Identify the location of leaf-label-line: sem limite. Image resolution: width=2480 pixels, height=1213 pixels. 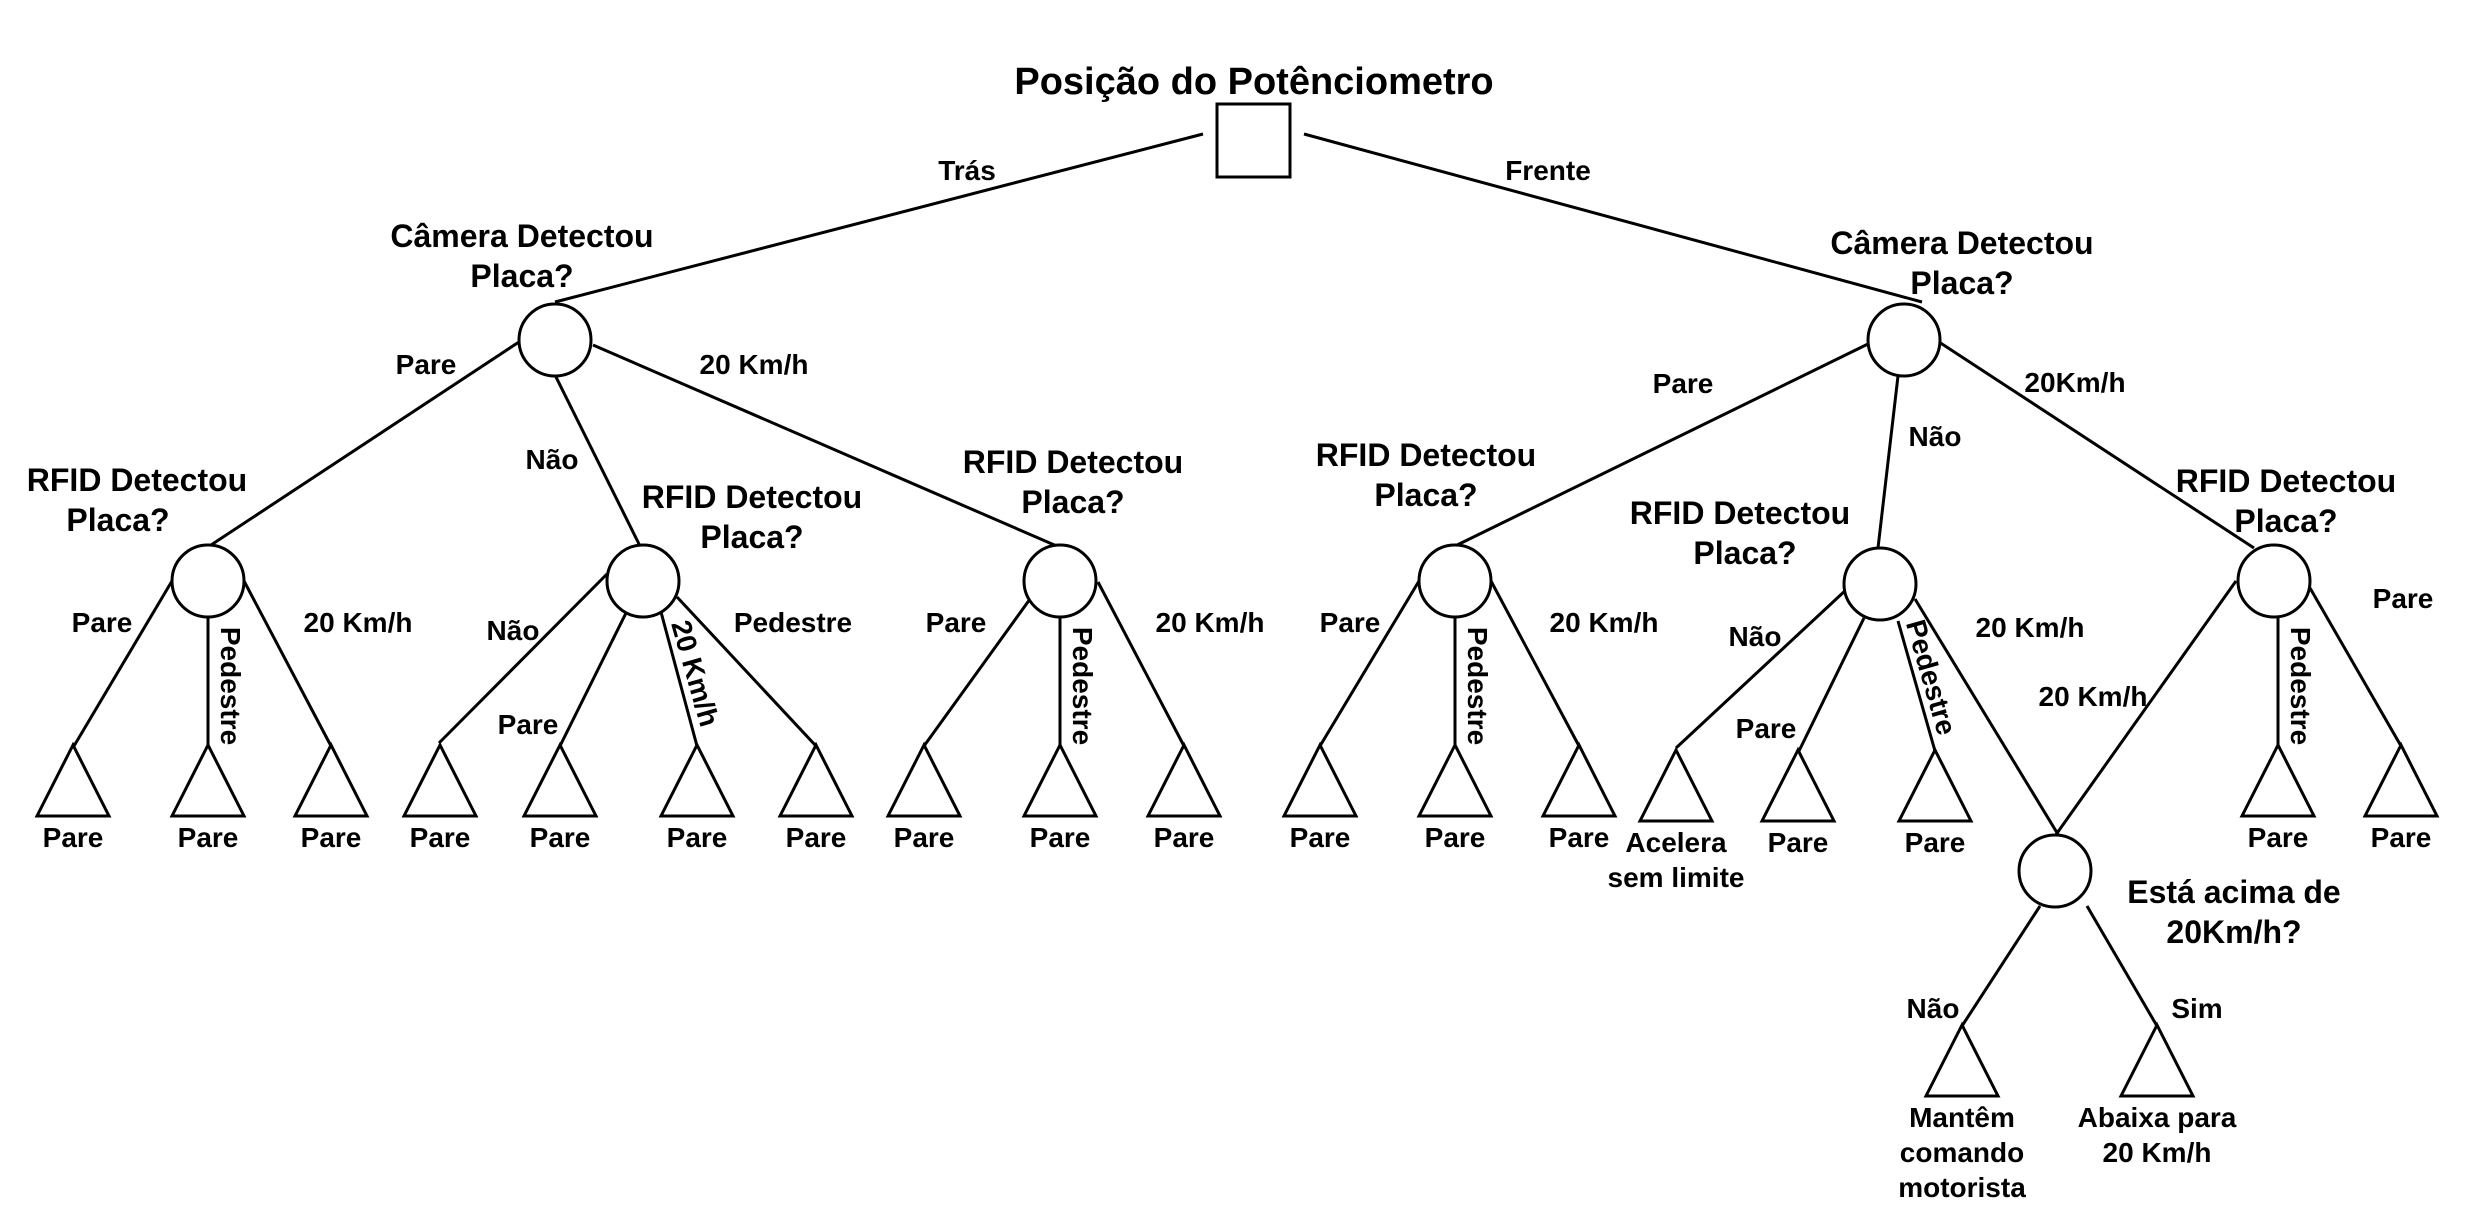
(1676, 877).